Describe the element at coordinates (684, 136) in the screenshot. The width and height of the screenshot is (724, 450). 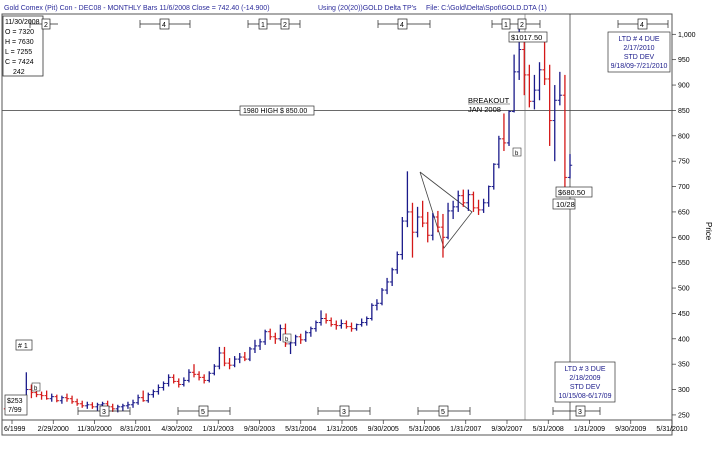
I see `y-tick-label: 800` at that location.